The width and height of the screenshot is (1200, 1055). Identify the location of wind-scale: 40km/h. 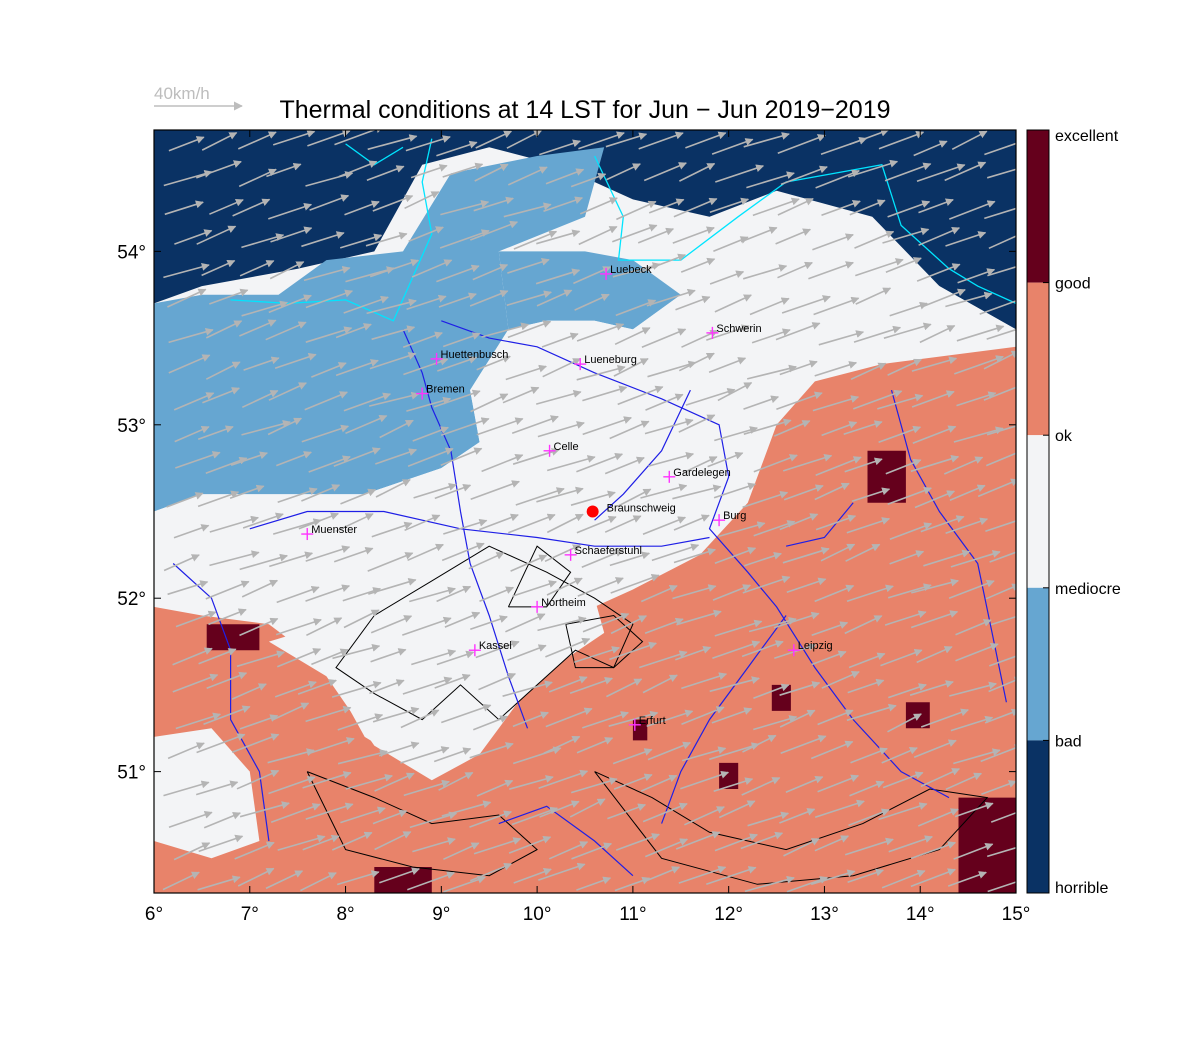
(198, 97).